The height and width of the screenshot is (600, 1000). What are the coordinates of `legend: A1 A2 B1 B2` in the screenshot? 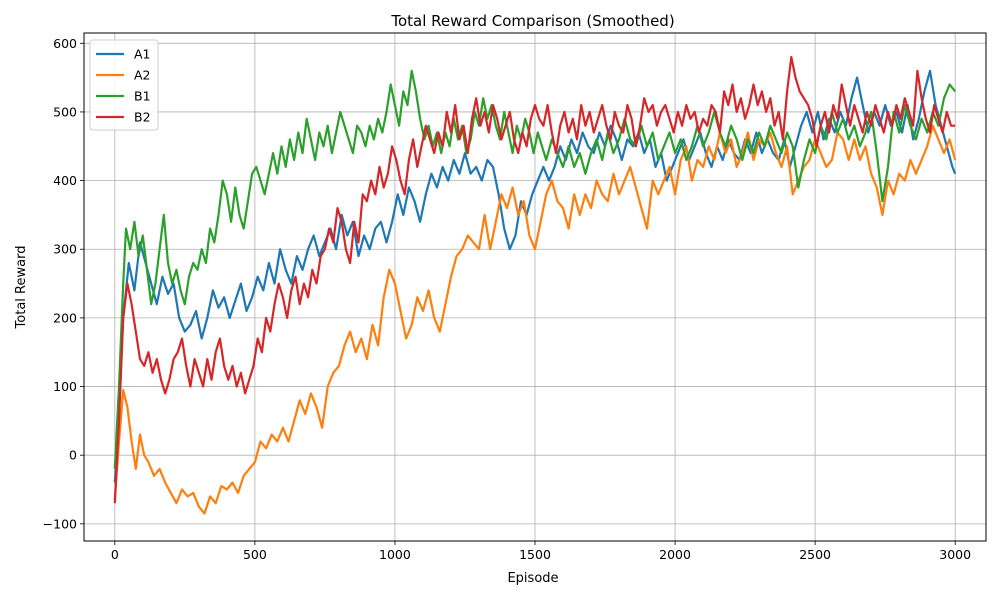 It's located at (124, 85).